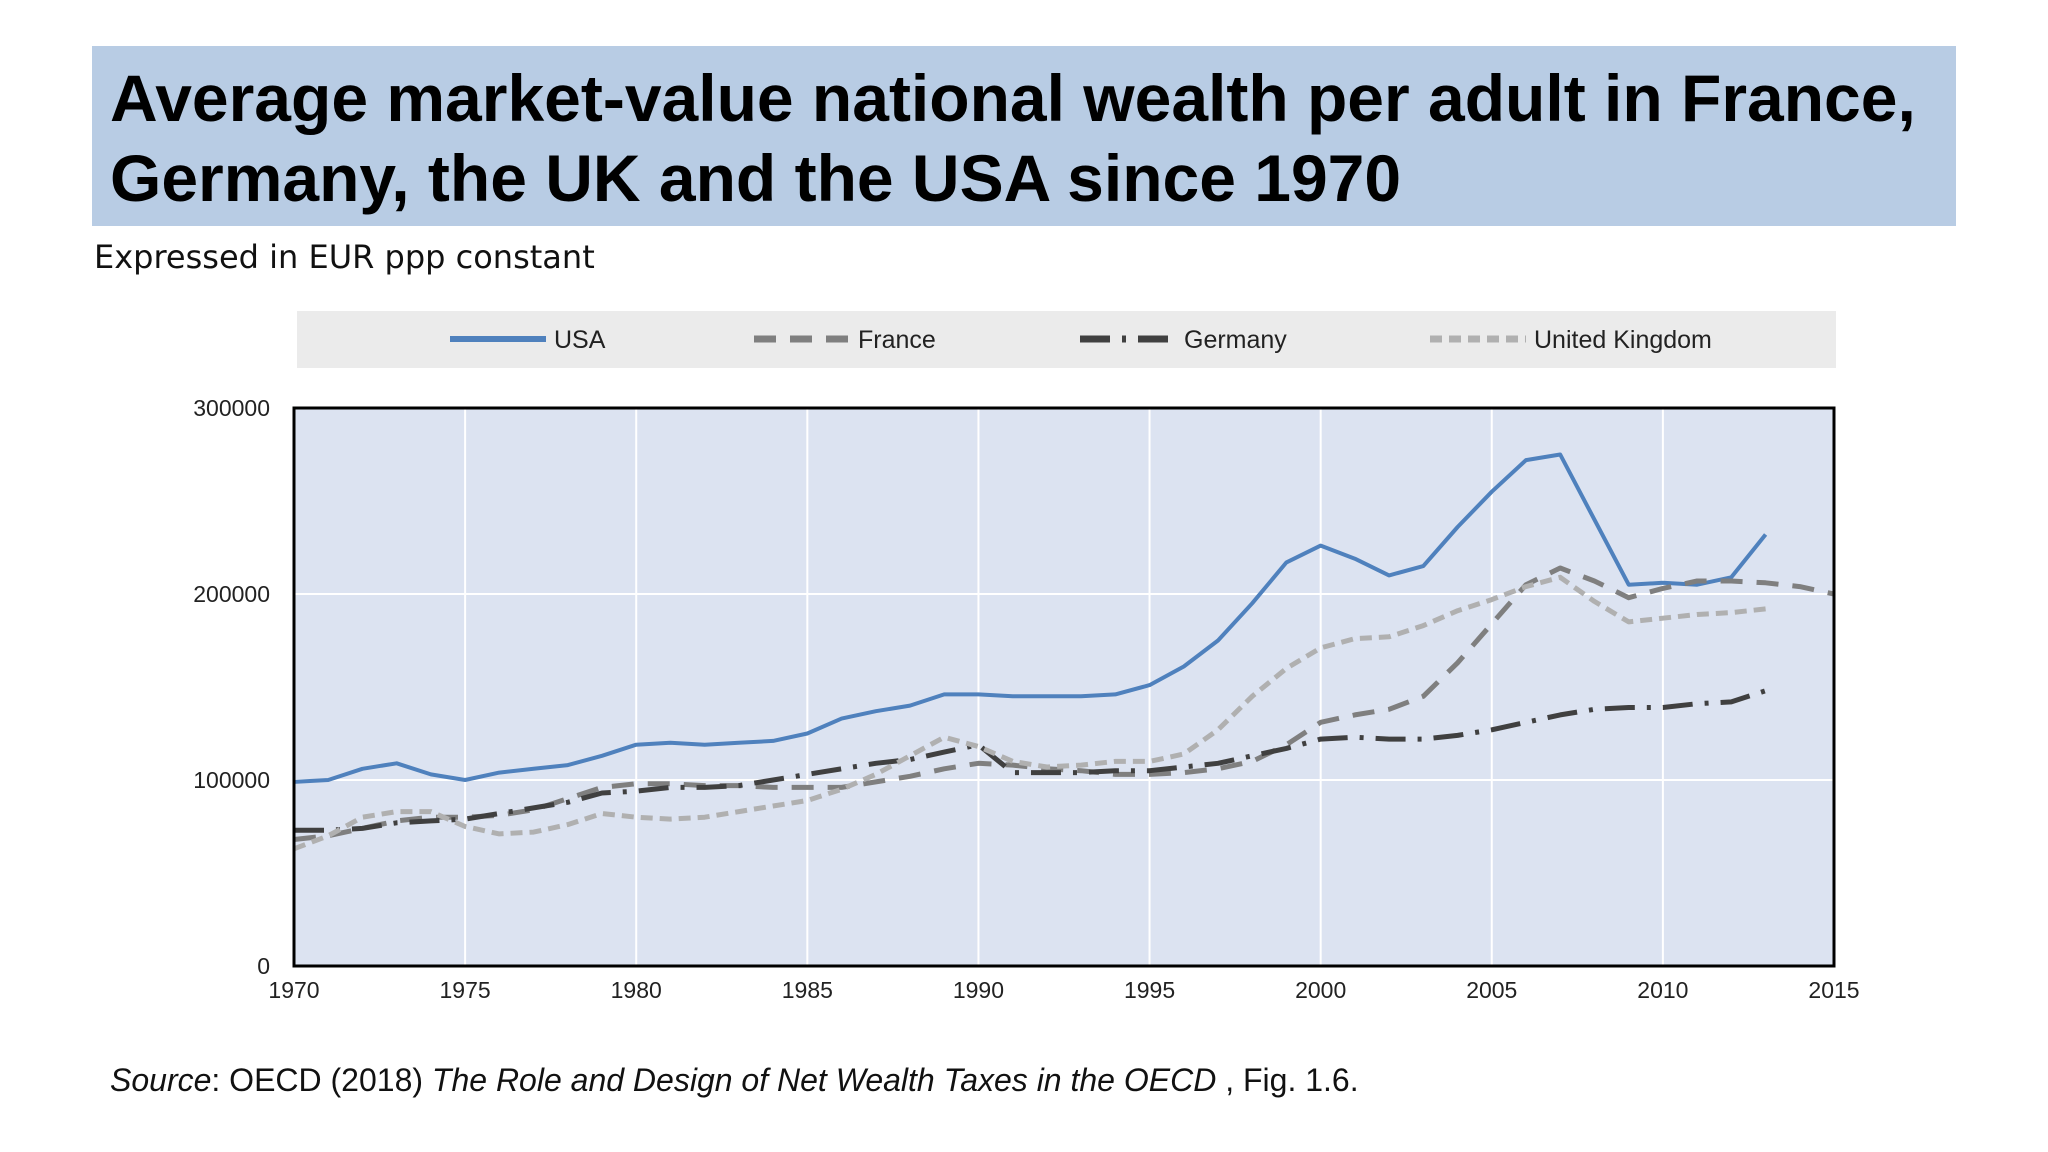 This screenshot has height=1152, width=2048. I want to click on legend-label: Germany, so click(1235, 340).